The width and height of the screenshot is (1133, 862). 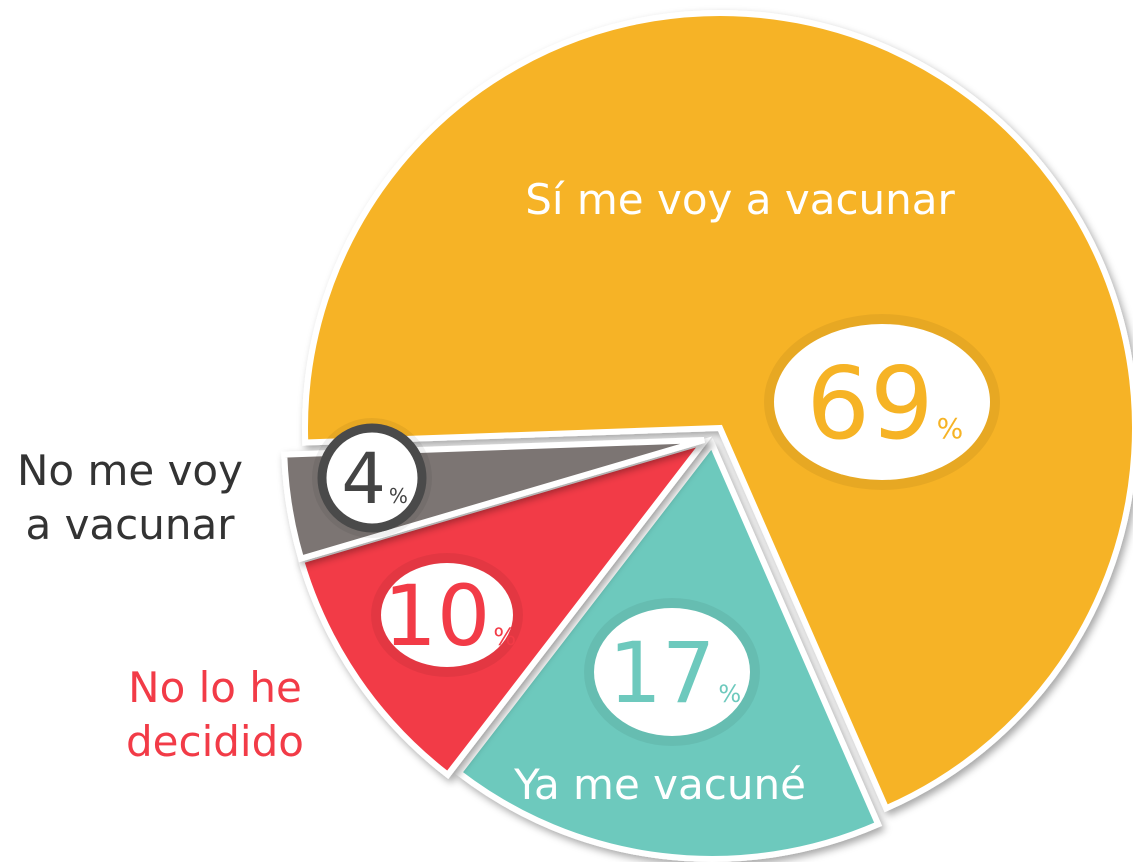 I want to click on category-label: No lo he decidido, so click(x=215, y=714).